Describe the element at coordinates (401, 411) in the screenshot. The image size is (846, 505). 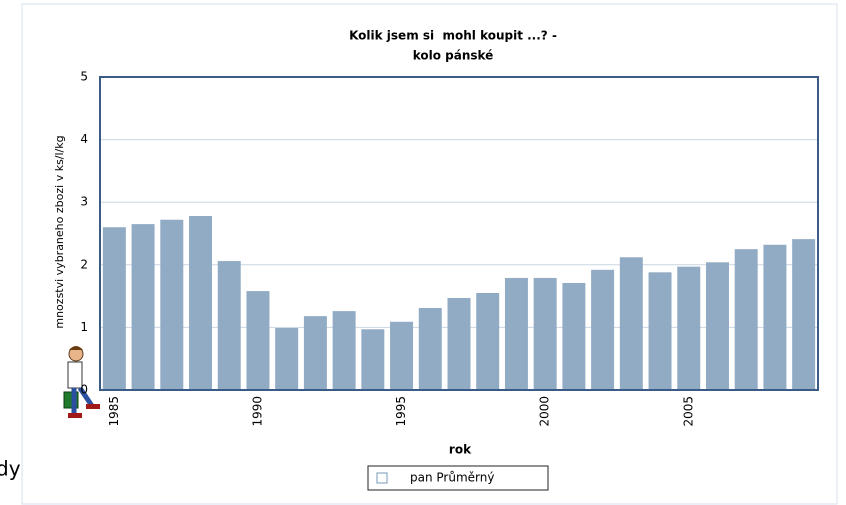
I see `x-tick-label: 1995` at that location.